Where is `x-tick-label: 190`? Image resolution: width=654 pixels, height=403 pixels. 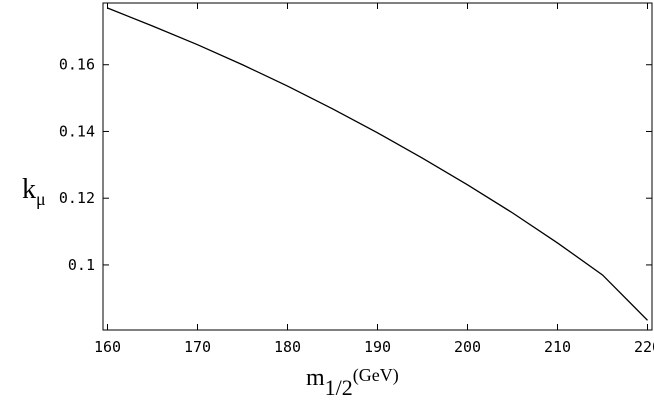
x-tick-label: 190 is located at coordinates (377, 347).